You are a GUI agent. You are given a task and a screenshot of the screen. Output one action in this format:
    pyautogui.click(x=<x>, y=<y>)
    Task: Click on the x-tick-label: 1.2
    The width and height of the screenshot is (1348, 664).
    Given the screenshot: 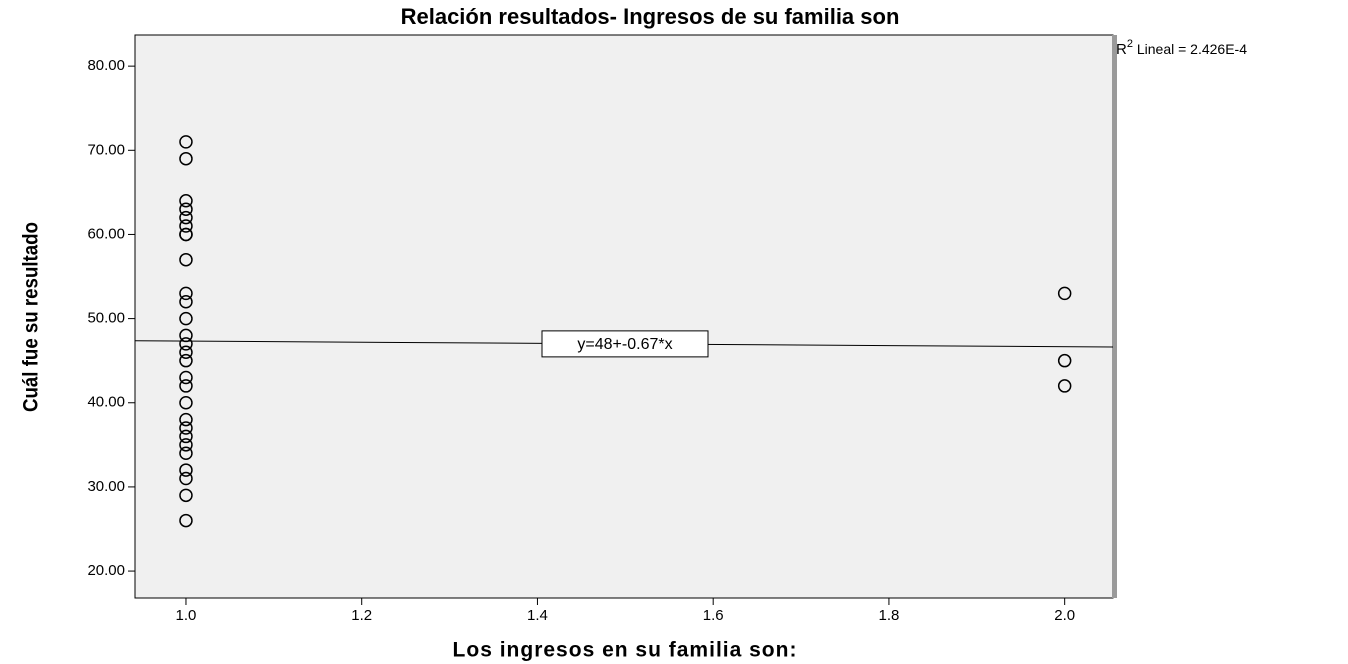 What is the action you would take?
    pyautogui.click(x=361, y=615)
    